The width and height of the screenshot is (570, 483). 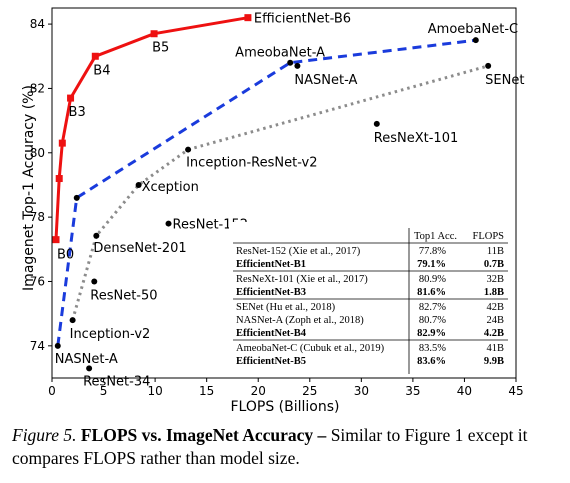 I want to click on table-cell-acc: 80.9%, so click(x=432, y=279).